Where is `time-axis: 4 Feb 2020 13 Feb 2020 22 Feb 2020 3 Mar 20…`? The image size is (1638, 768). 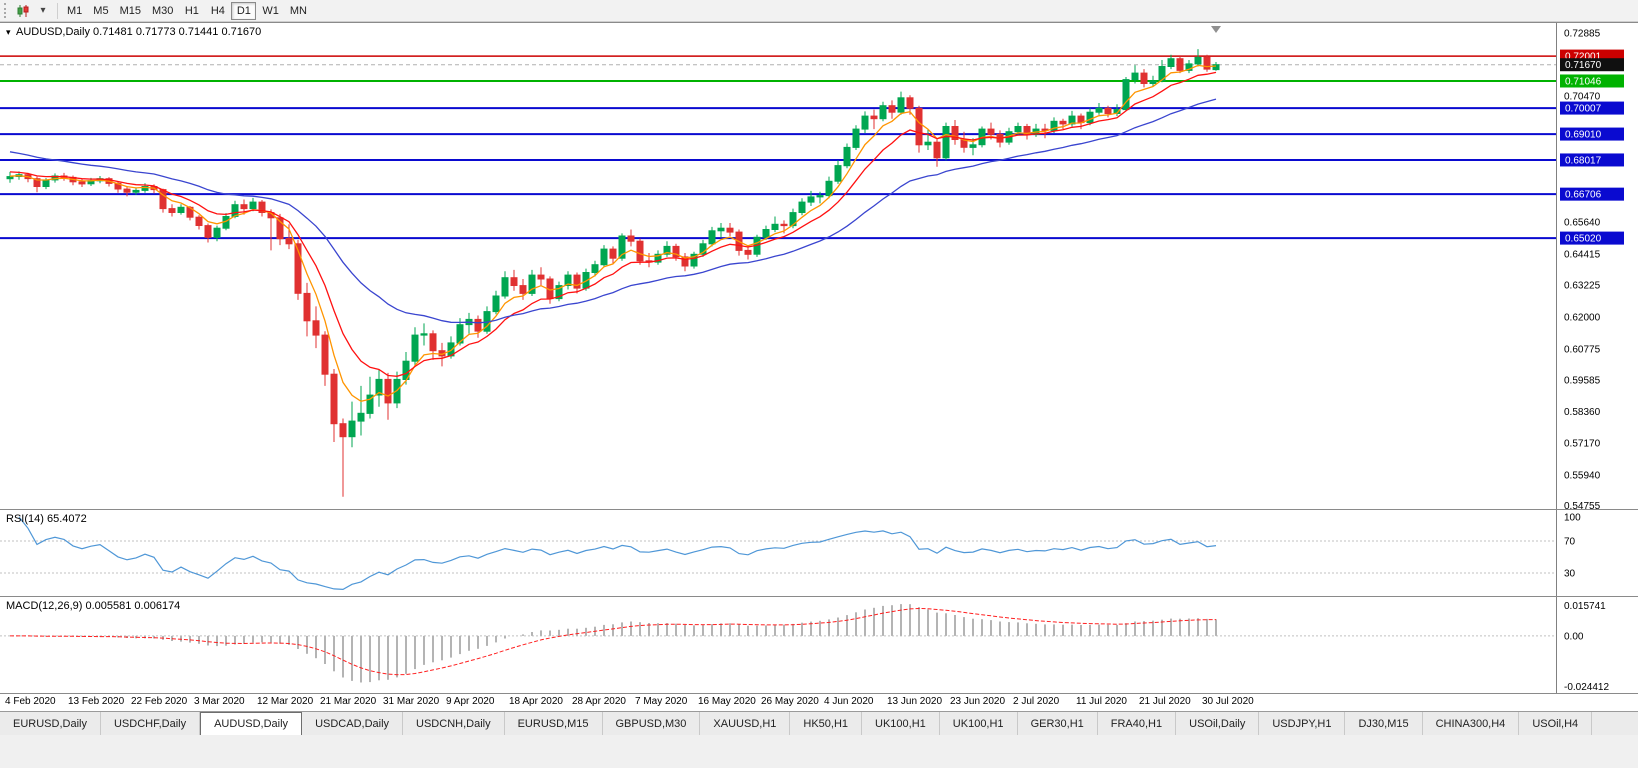
time-axis: 4 Feb 2020 13 Feb 2020 22 Feb 2020 3 Mar 20… is located at coordinates (819, 702).